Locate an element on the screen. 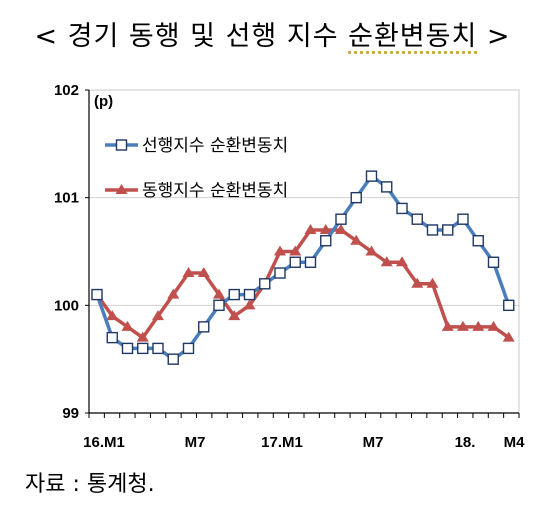  x-tick-label-0: 16.M1 is located at coordinates (104, 442).